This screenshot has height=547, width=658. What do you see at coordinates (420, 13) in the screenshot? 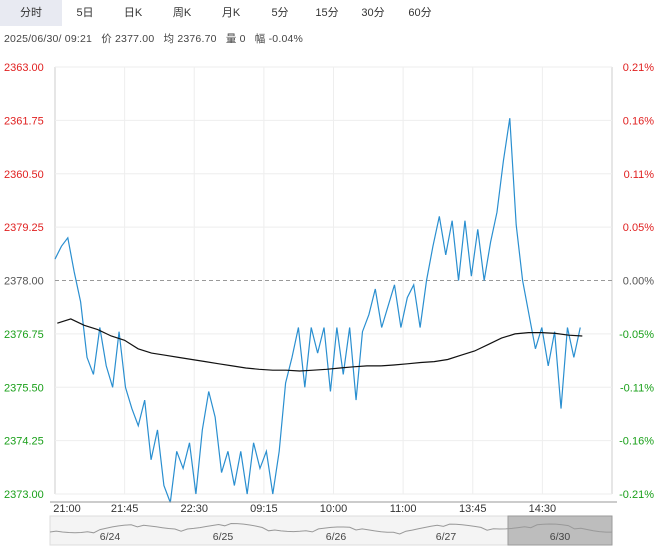
I see `tab-60min: 60分` at bounding box center [420, 13].